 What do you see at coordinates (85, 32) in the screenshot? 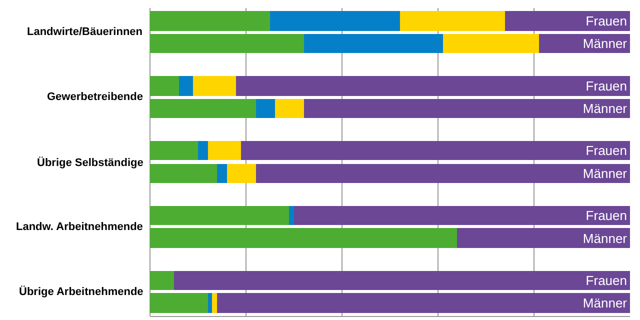
I see `text: Landwirte/Bäuerinnen` at bounding box center [85, 32].